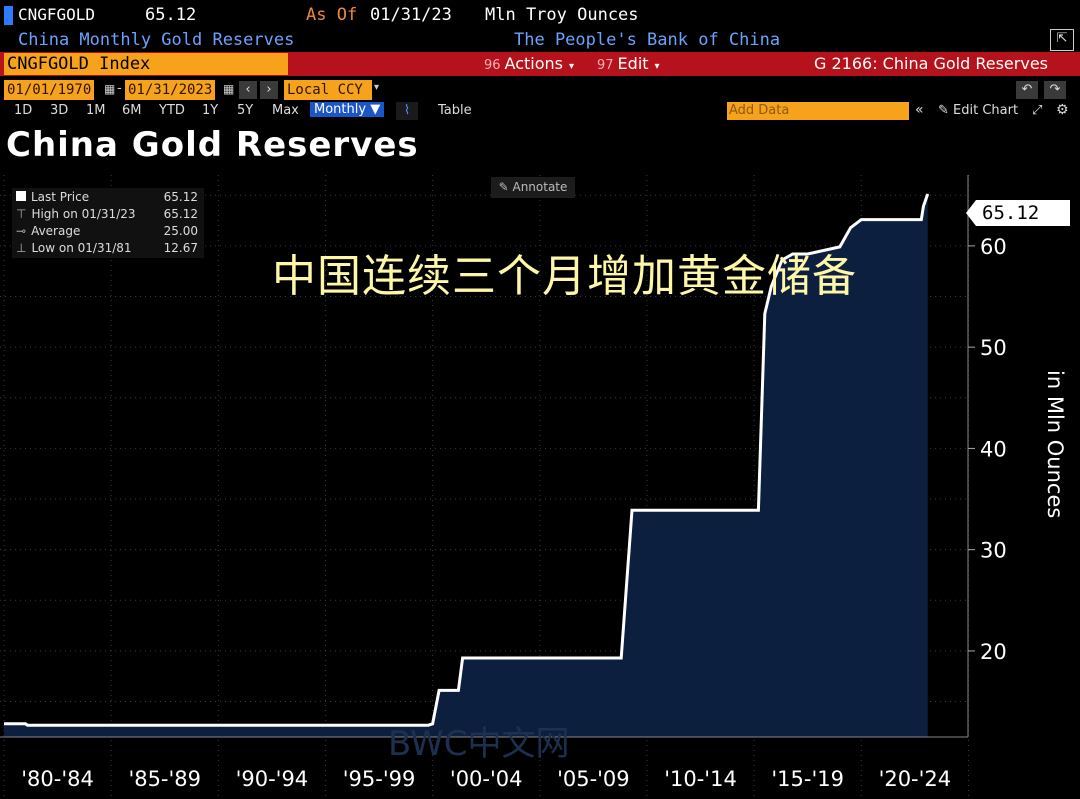  I want to click on legend-label: High on 01/31/23, so click(83, 214).